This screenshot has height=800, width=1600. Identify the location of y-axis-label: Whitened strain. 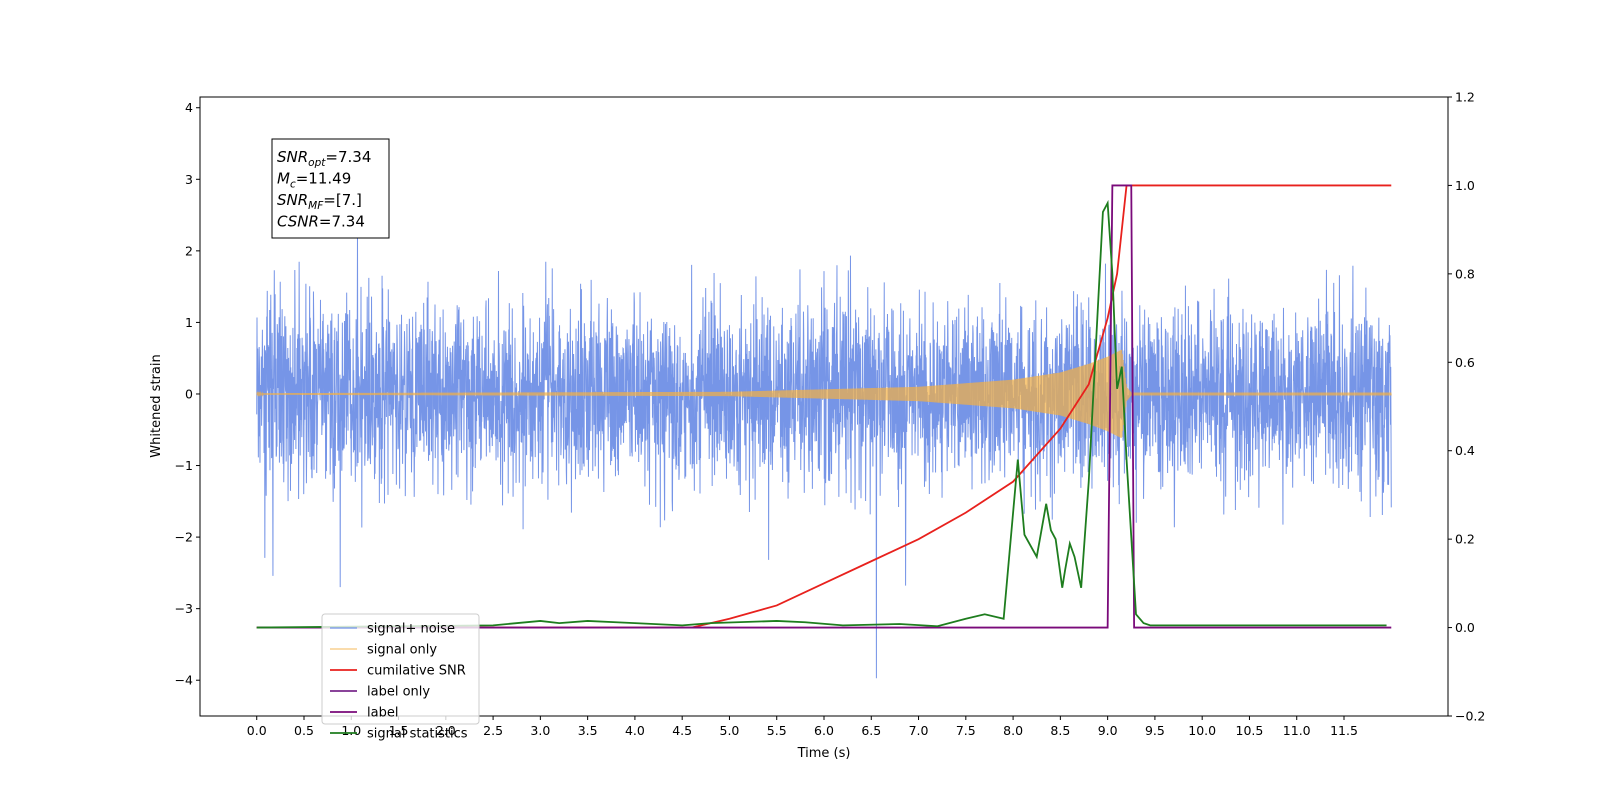
(156, 405).